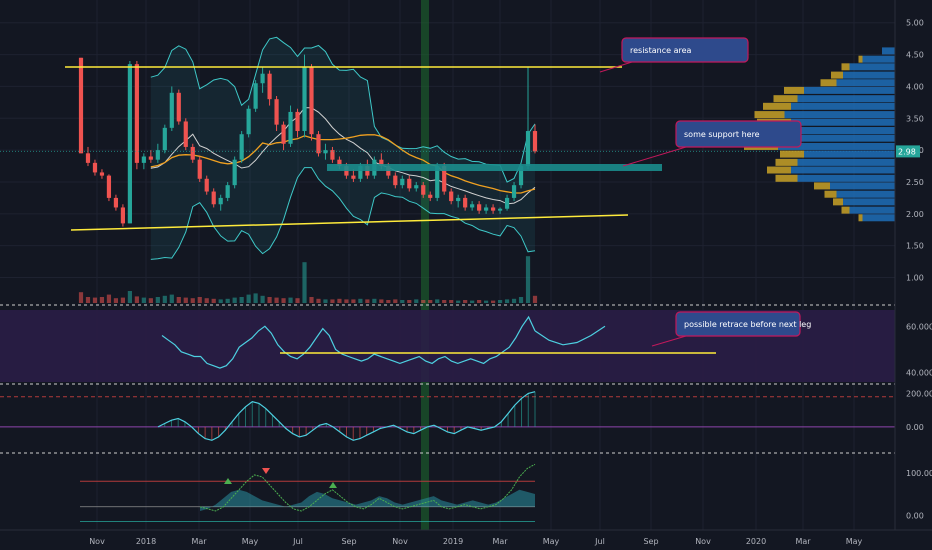 The height and width of the screenshot is (550, 932). Describe the element at coordinates (919, 326) in the screenshot. I see `rsi-y-tick: 60.0000` at that location.